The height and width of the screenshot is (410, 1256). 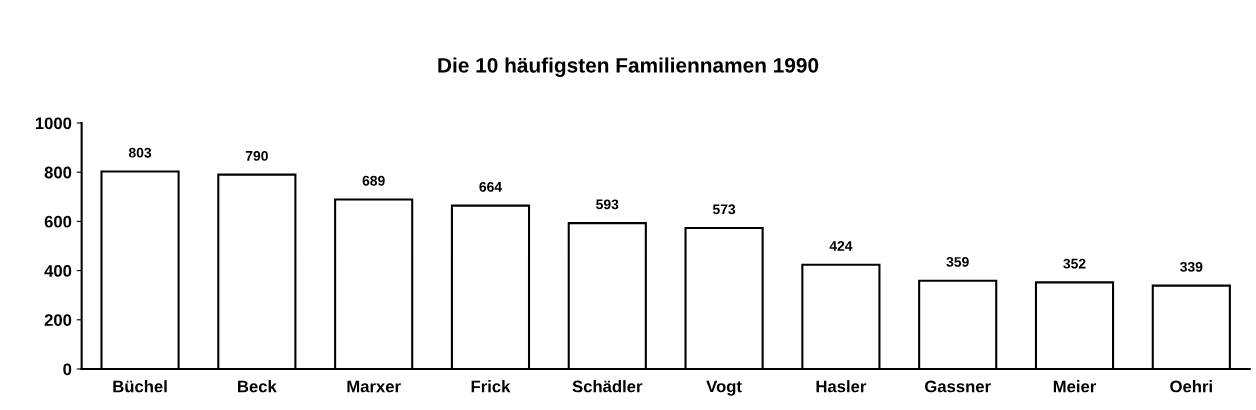 I want to click on x-tick-label: Hasler, so click(x=841, y=386).